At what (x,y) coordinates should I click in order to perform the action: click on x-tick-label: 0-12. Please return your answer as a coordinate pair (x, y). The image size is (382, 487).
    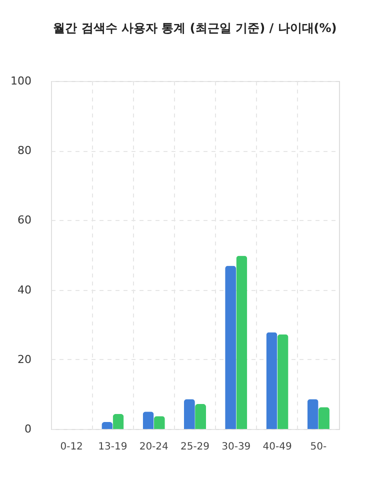
    Looking at the image, I should click on (71, 447).